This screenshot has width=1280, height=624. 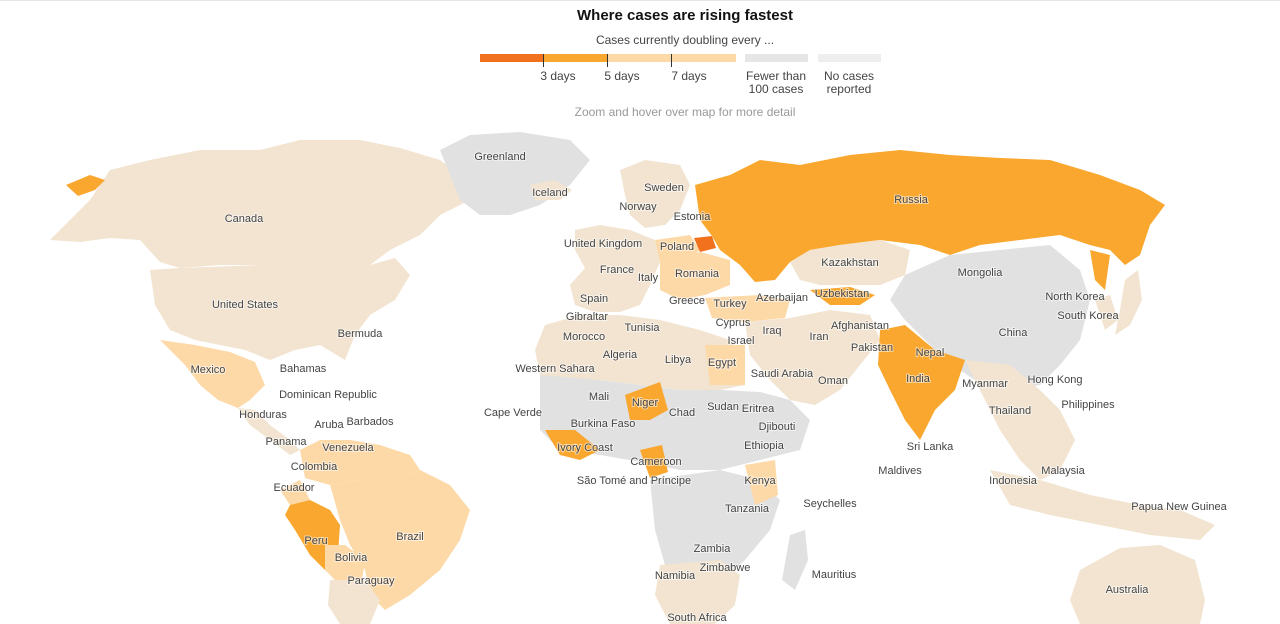 I want to click on country-bolivia, so click(x=345, y=565).